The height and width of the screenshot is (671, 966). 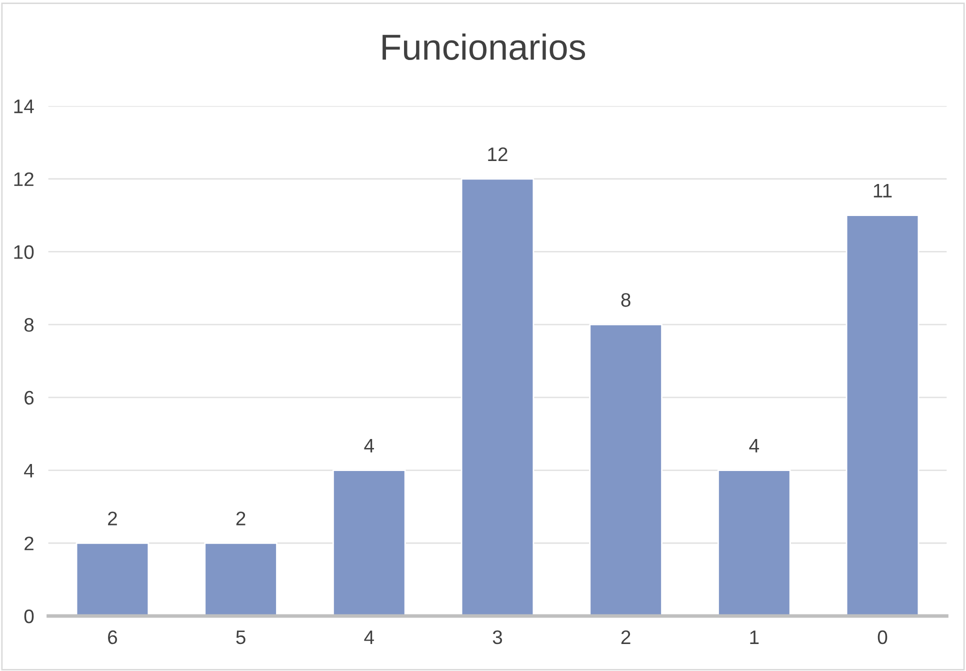 What do you see at coordinates (754, 637) in the screenshot?
I see `x-tick-label: 1` at bounding box center [754, 637].